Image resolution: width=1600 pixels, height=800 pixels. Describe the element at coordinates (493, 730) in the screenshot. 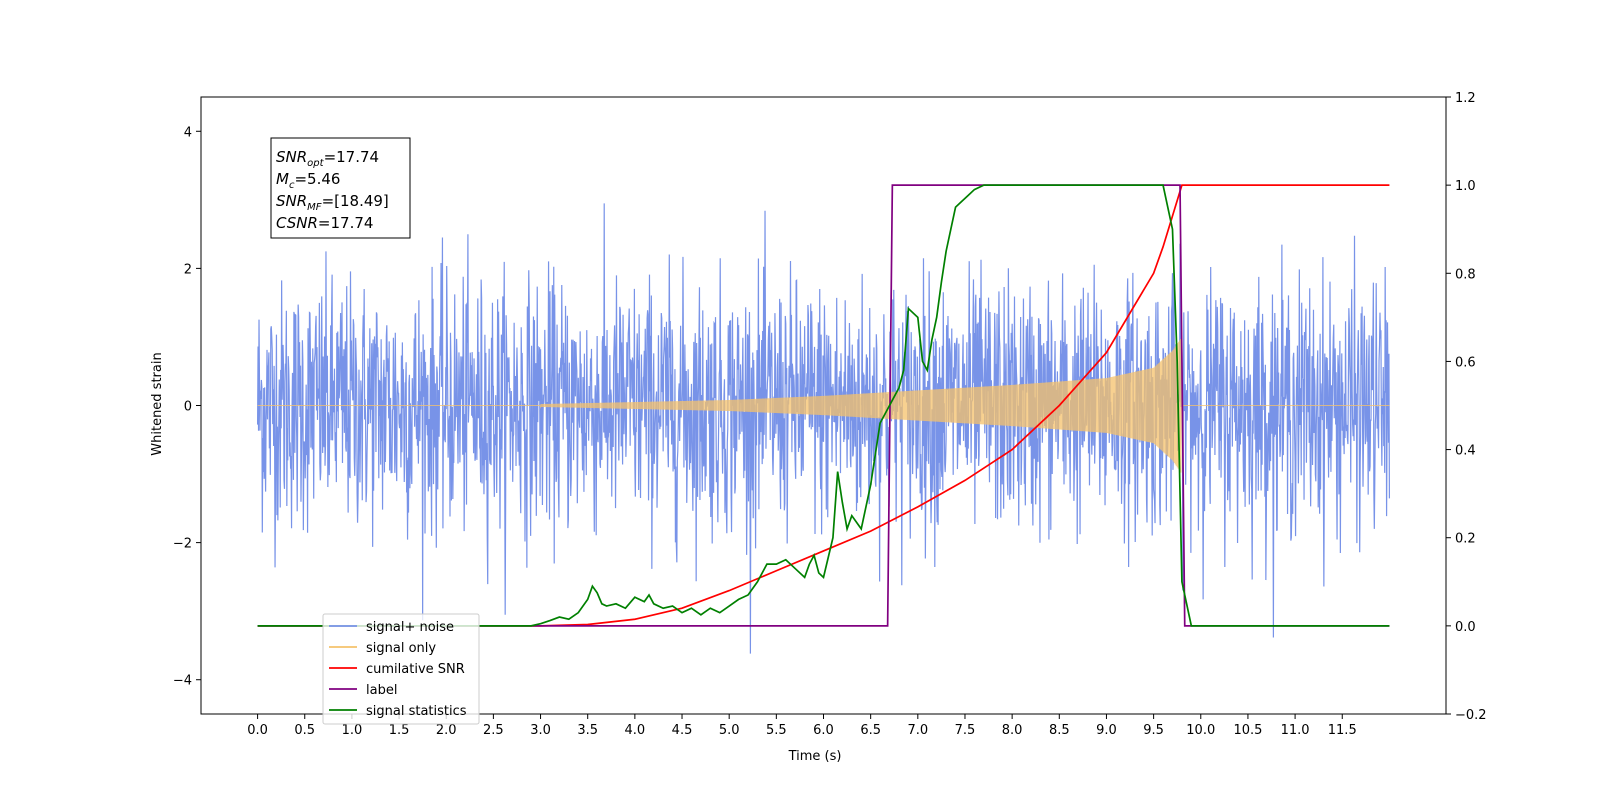

I see `x-tick-label: 2.5` at that location.